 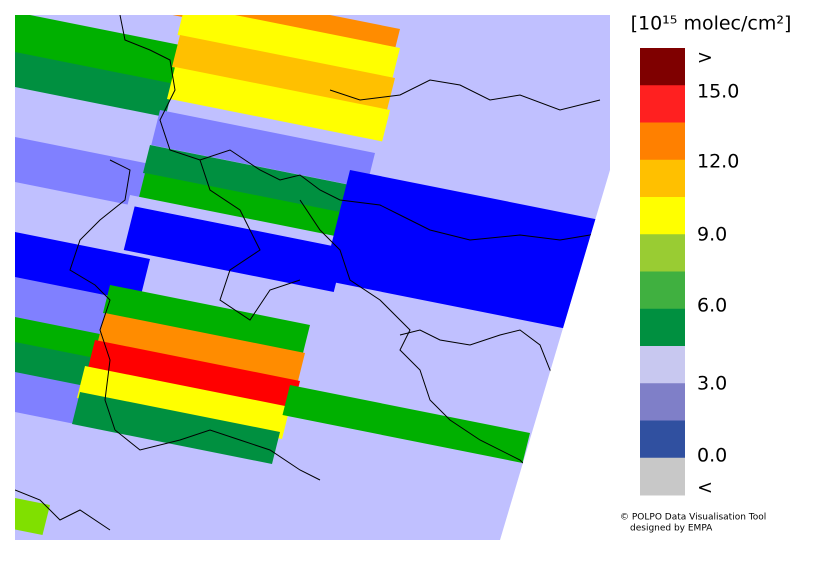 I want to click on colorbar-label: 0.0, so click(x=712, y=456).